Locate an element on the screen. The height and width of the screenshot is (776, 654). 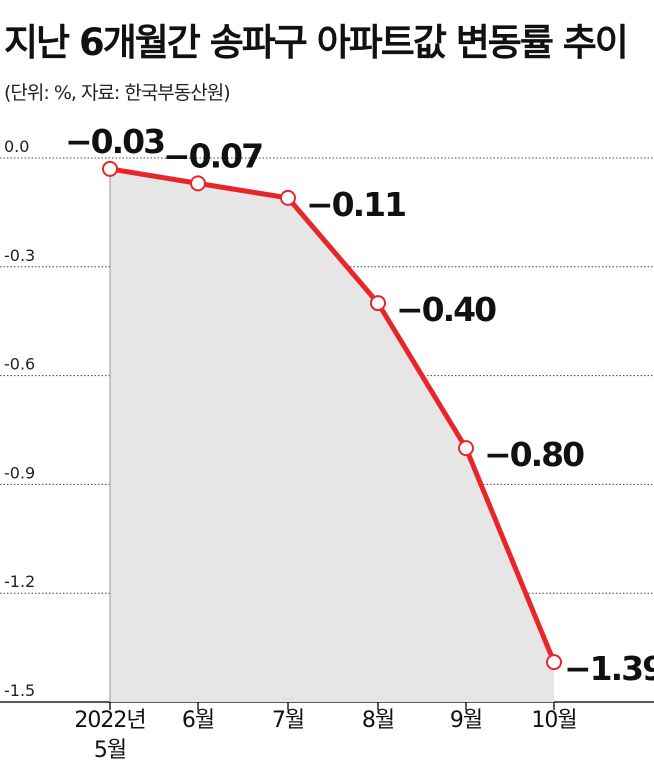
y-tick-label: -1.2 is located at coordinates (19, 581).